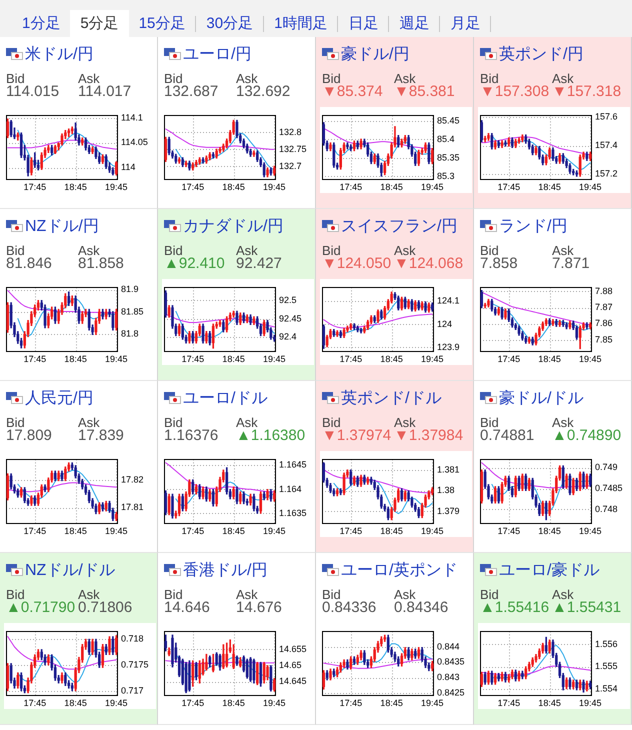 Image resolution: width=632 pixels, height=730 pixels. Describe the element at coordinates (105, 91) in the screenshot. I see `text: 114.017` at that location.